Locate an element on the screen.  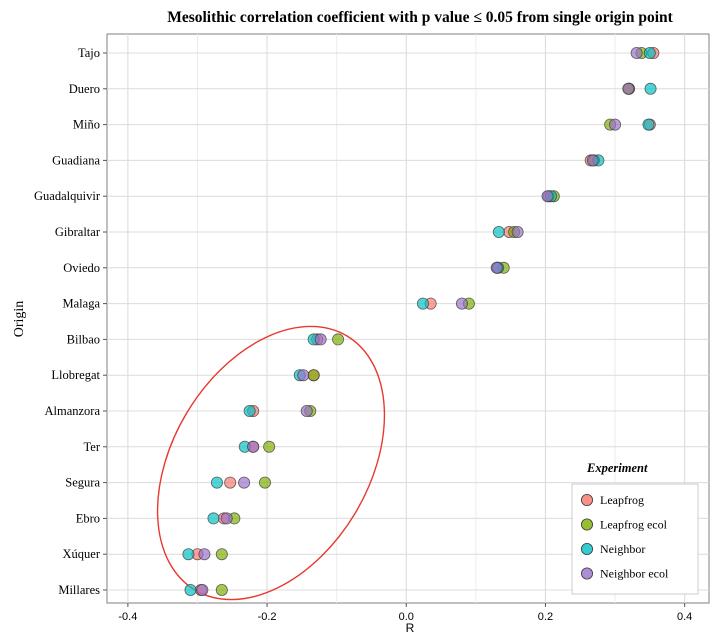
x-tick-label: -0.4 is located at coordinates (127, 617).